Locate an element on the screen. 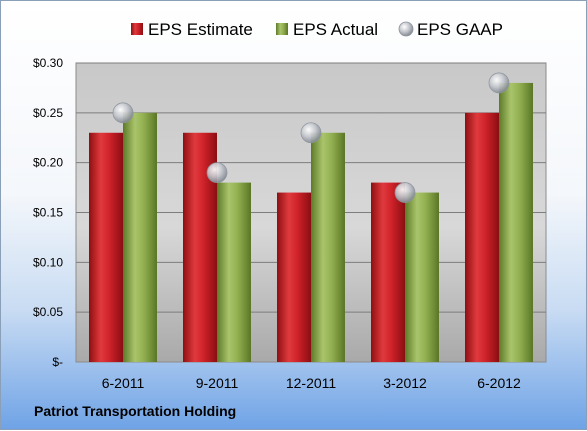 The height and width of the screenshot is (431, 587). y-tick-label: $0.20 is located at coordinates (48, 163).